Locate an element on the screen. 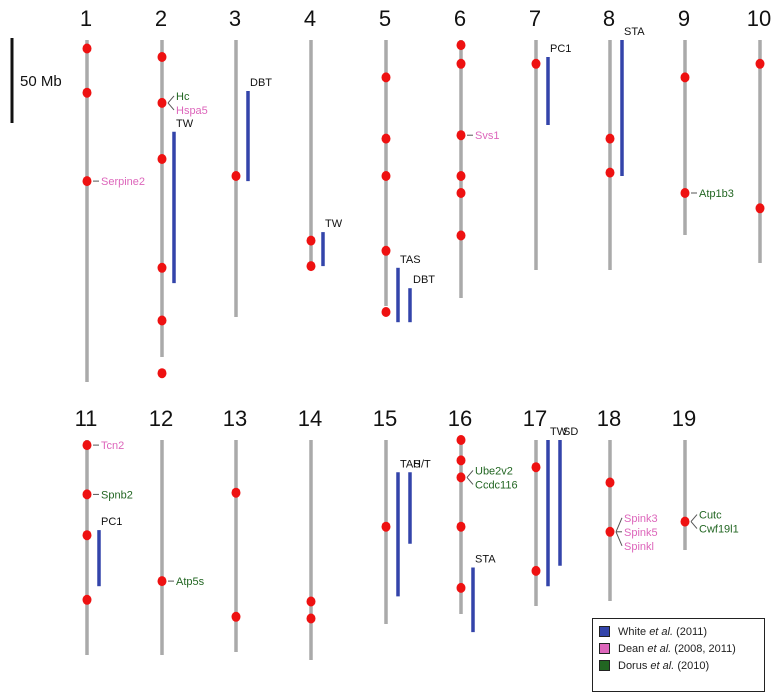 This screenshot has width=771, height=696. chromosome-7: 7 PC1 is located at coordinates (550, 138).